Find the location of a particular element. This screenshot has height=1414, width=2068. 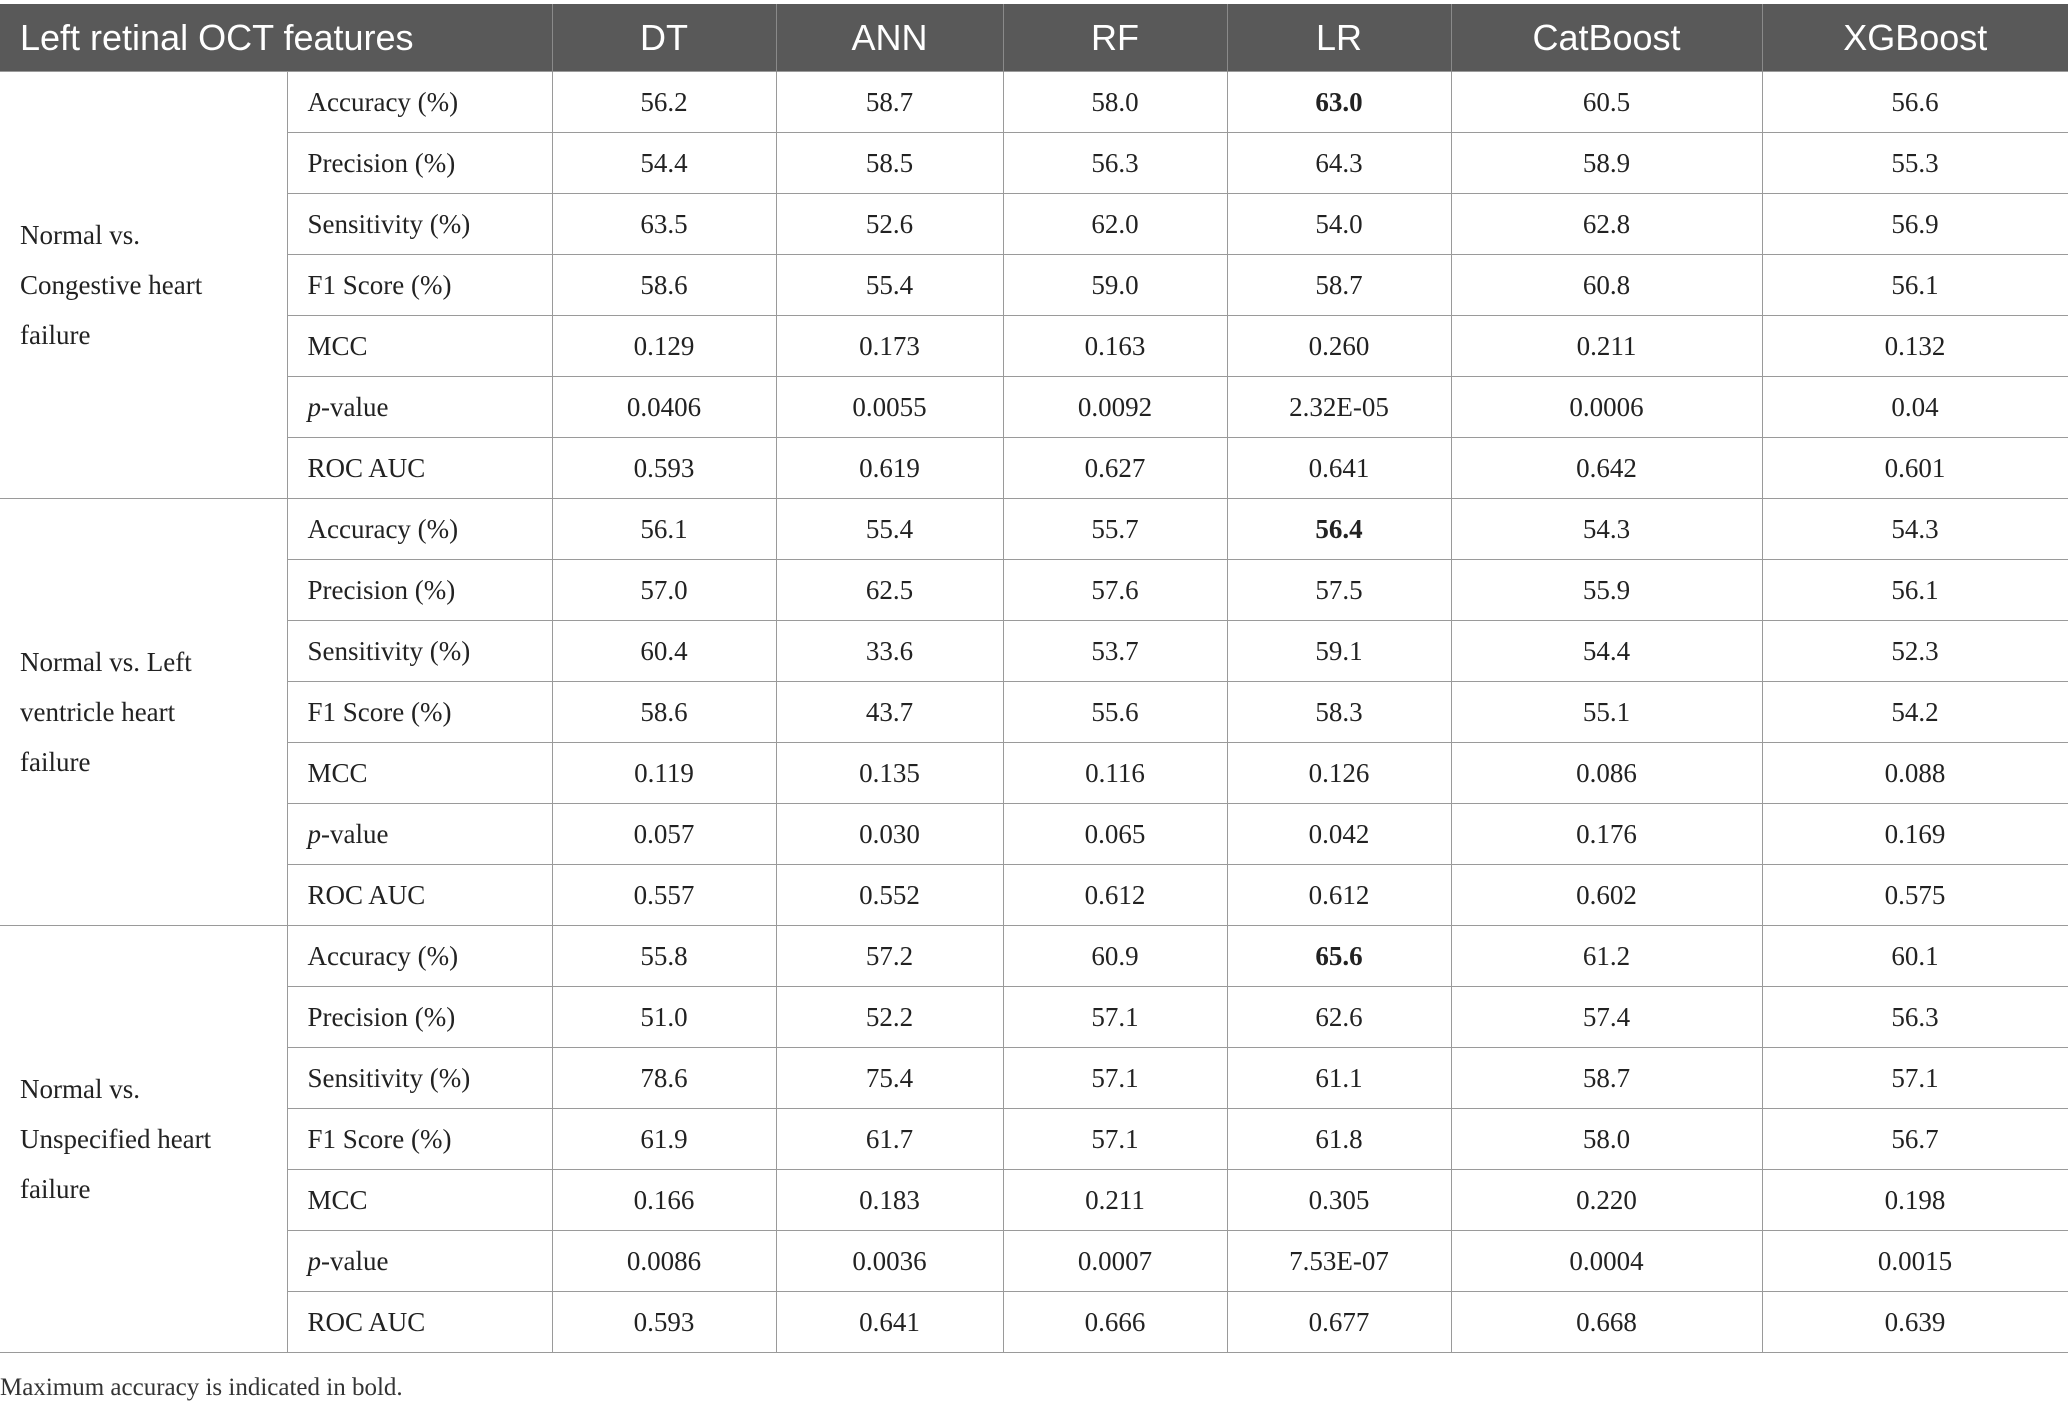

group-label-cell: Normal vs. Unspecified heart failure is located at coordinates (144, 1139).